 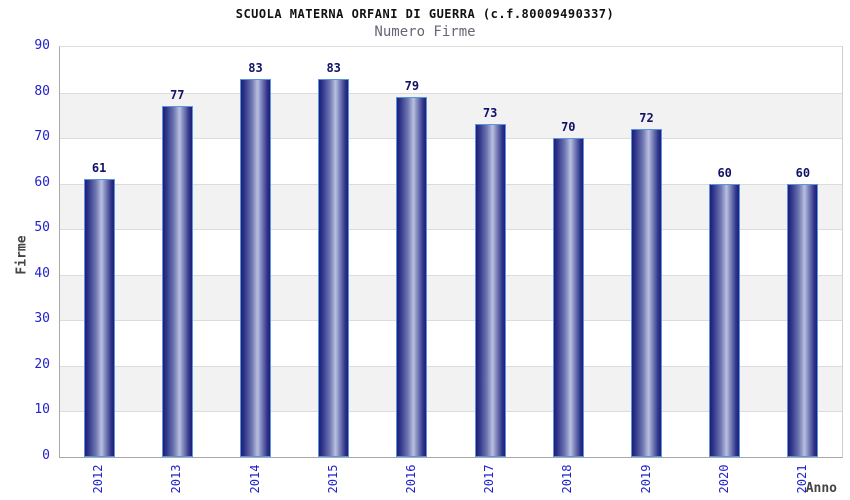 I want to click on bar-value-label: 72, so click(x=646, y=118).